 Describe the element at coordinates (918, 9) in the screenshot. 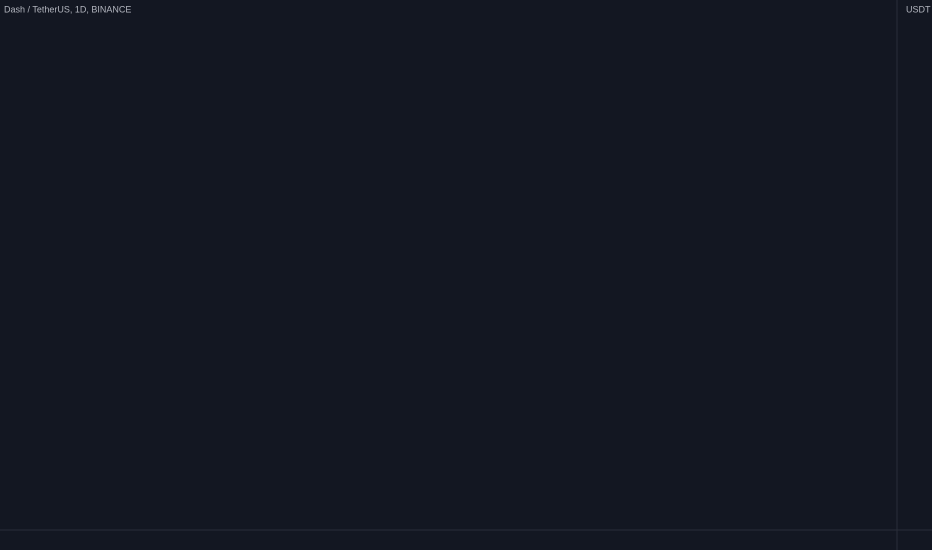

I see `currency: USDT` at that location.